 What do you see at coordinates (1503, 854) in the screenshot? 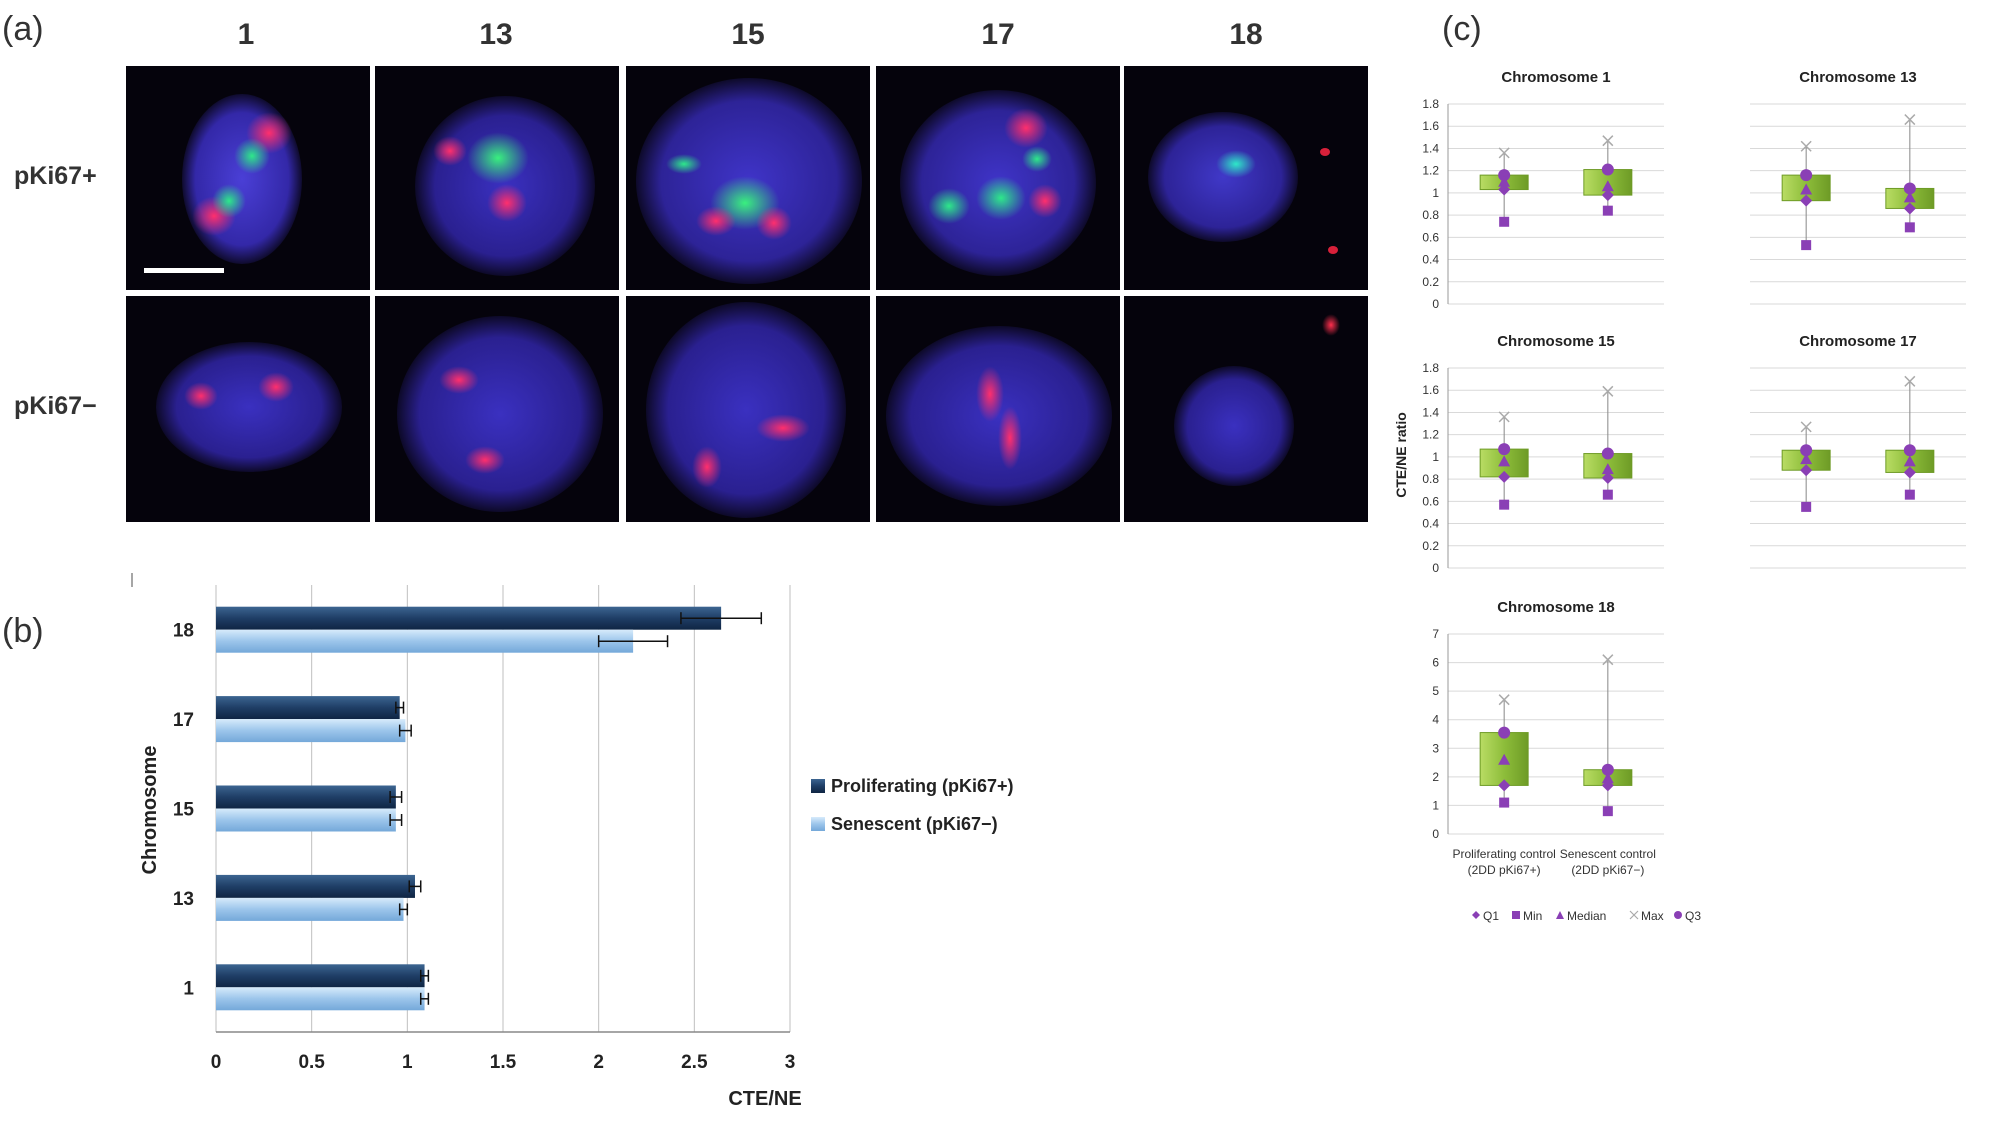
I see `category-label: Proliferating control` at bounding box center [1503, 854].